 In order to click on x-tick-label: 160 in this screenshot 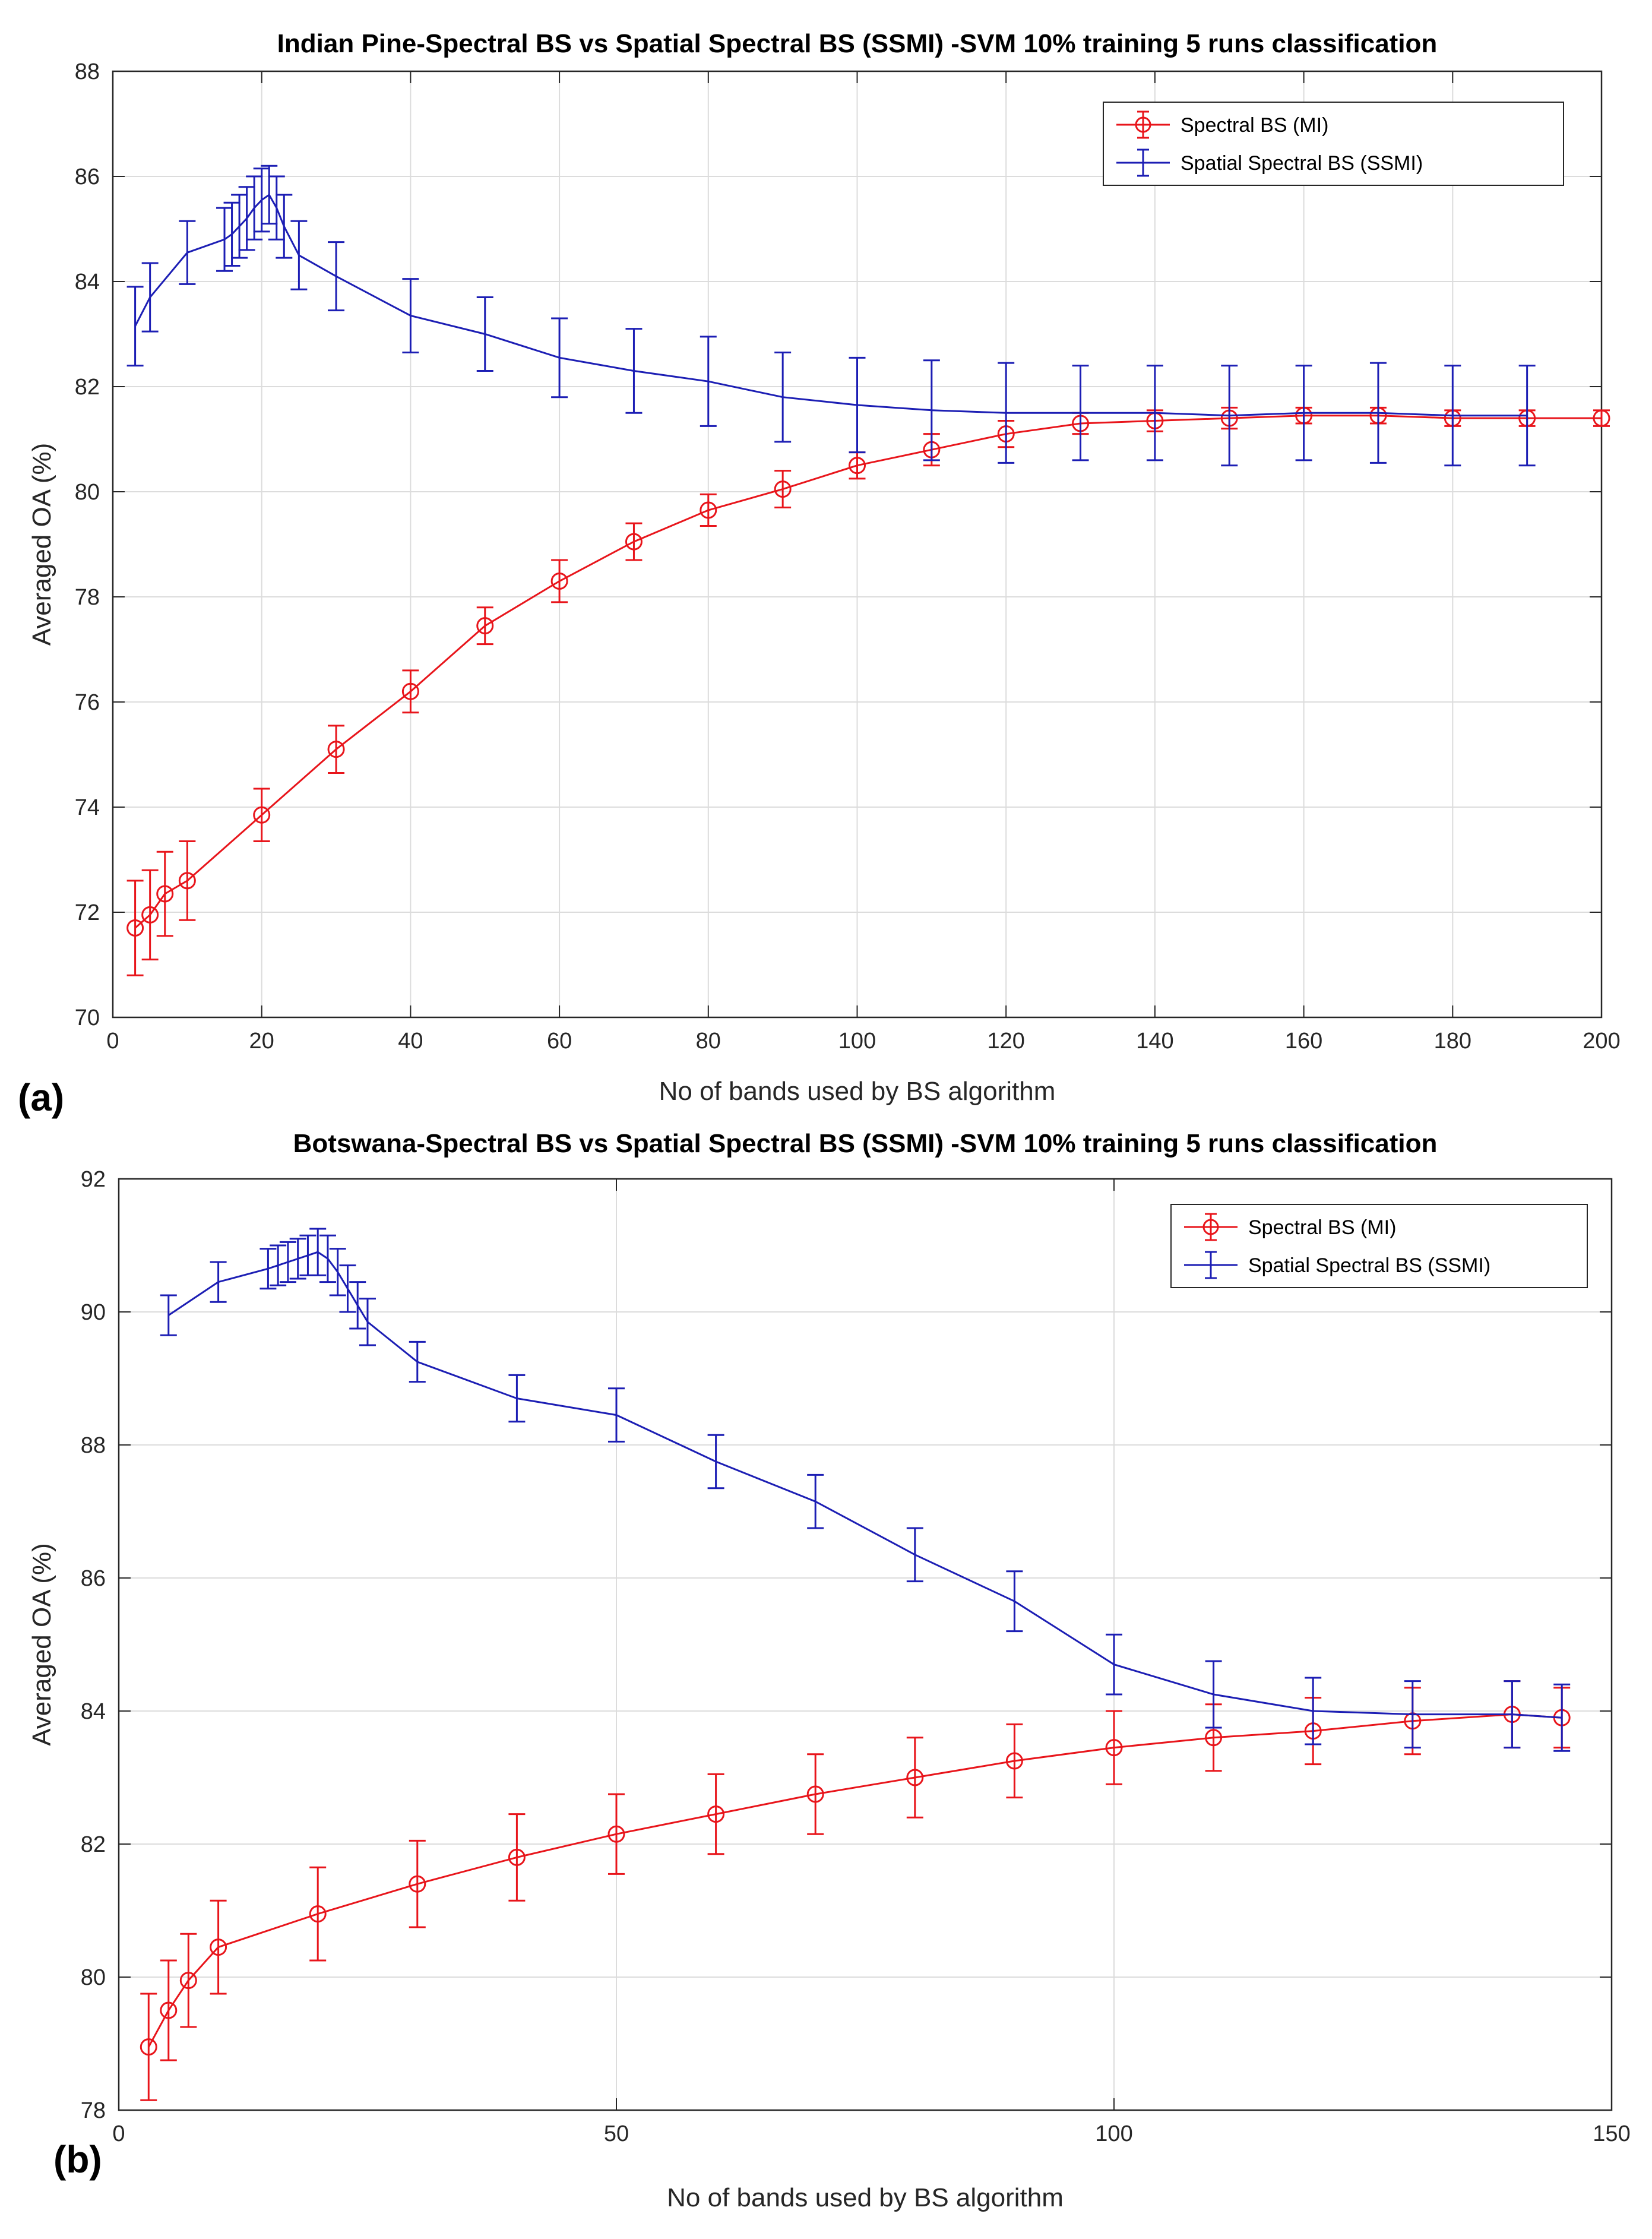, I will do `click(1303, 1041)`.